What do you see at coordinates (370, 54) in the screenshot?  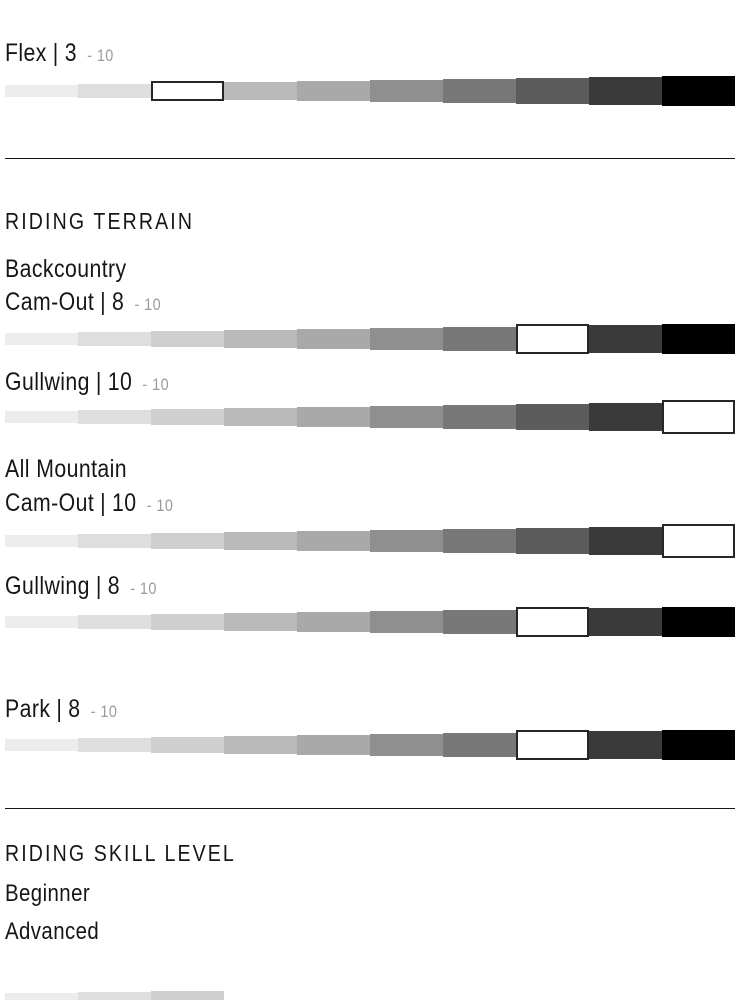 I see `flex-metric-label: Flex | 3 - 10` at bounding box center [370, 54].